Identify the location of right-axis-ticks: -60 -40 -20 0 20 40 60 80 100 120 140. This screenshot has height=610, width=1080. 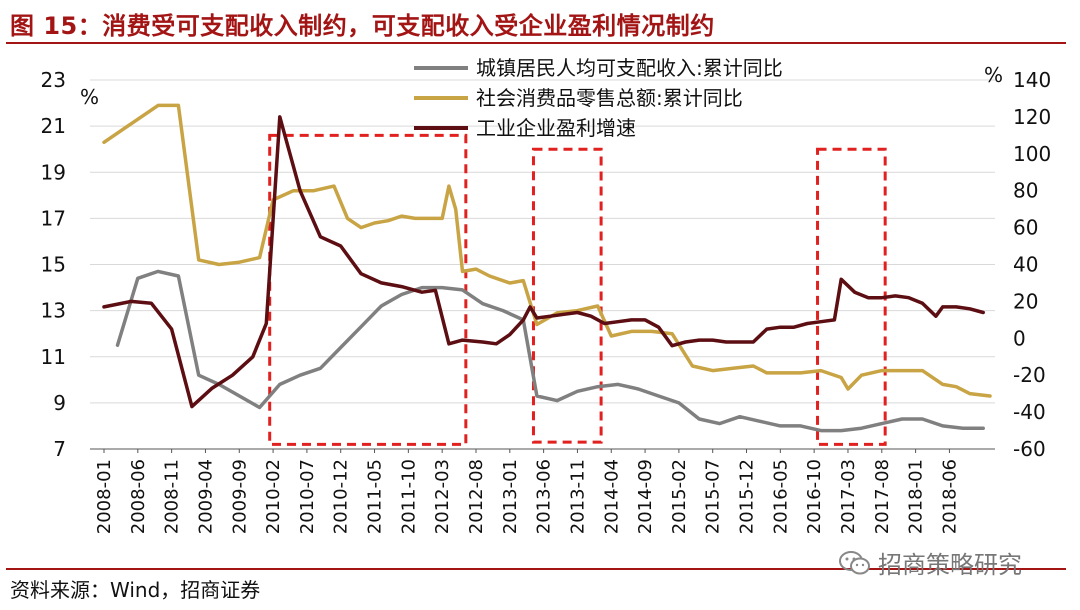
(1032, 264).